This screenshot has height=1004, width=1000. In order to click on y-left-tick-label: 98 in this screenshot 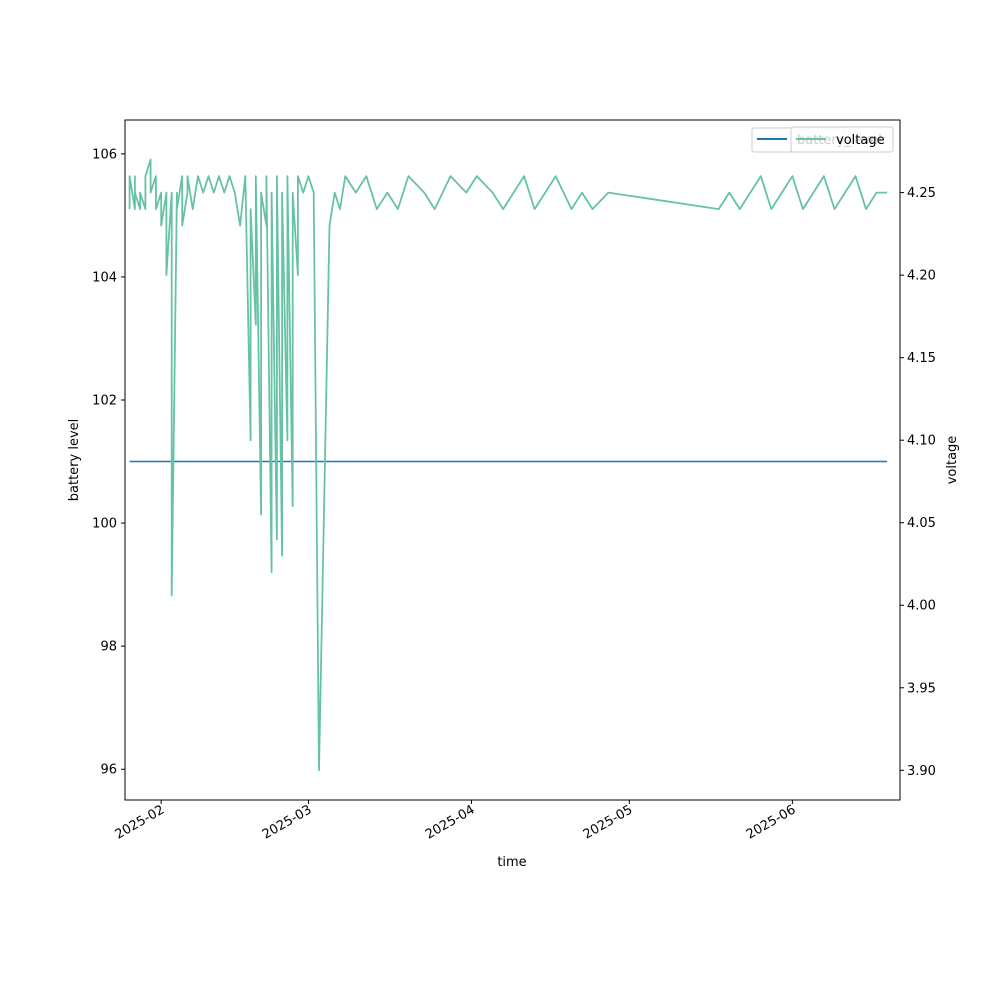, I will do `click(108, 647)`.